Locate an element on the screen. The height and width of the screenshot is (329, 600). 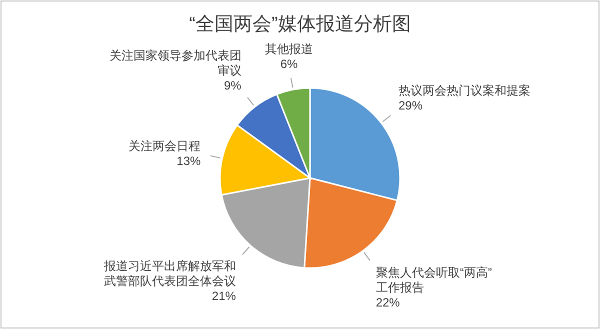
slice-label: 关注国家领导参加代表团审议 is located at coordinates (175, 63).